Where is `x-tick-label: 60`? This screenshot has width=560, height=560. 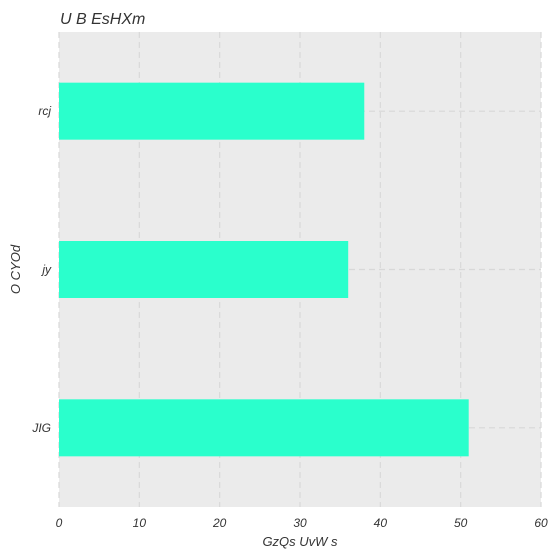 x-tick-label: 60 is located at coordinates (541, 523).